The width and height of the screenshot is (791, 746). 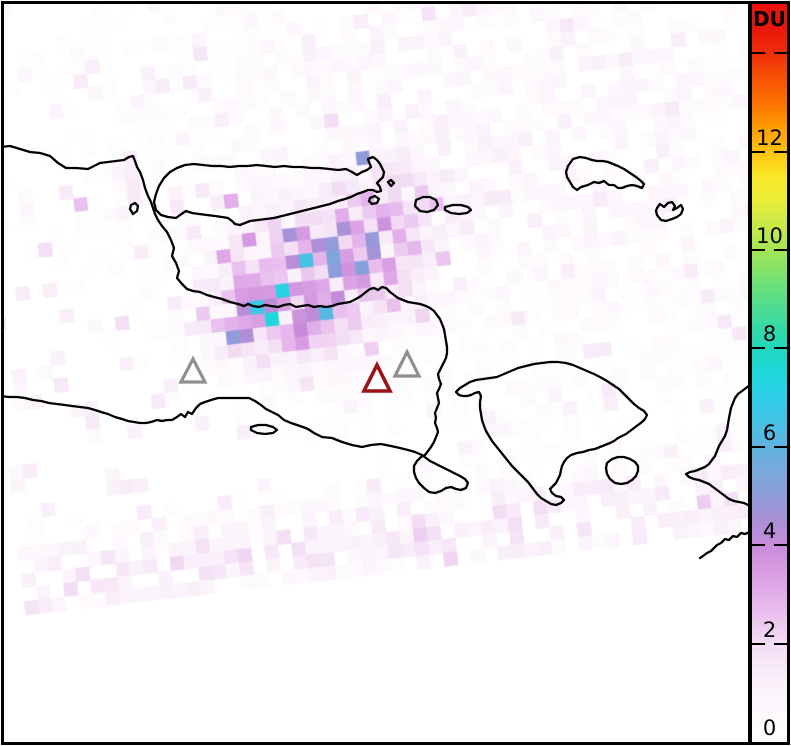 What do you see at coordinates (426, 204) in the screenshot?
I see `coastline-sapudi-island` at bounding box center [426, 204].